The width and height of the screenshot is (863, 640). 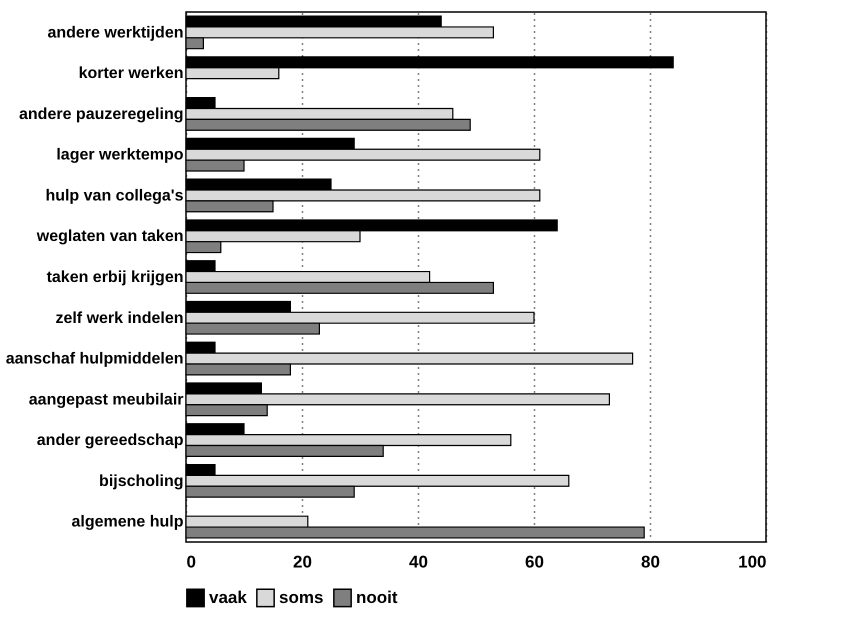 What do you see at coordinates (301, 597) in the screenshot?
I see `legend-label: soms` at bounding box center [301, 597].